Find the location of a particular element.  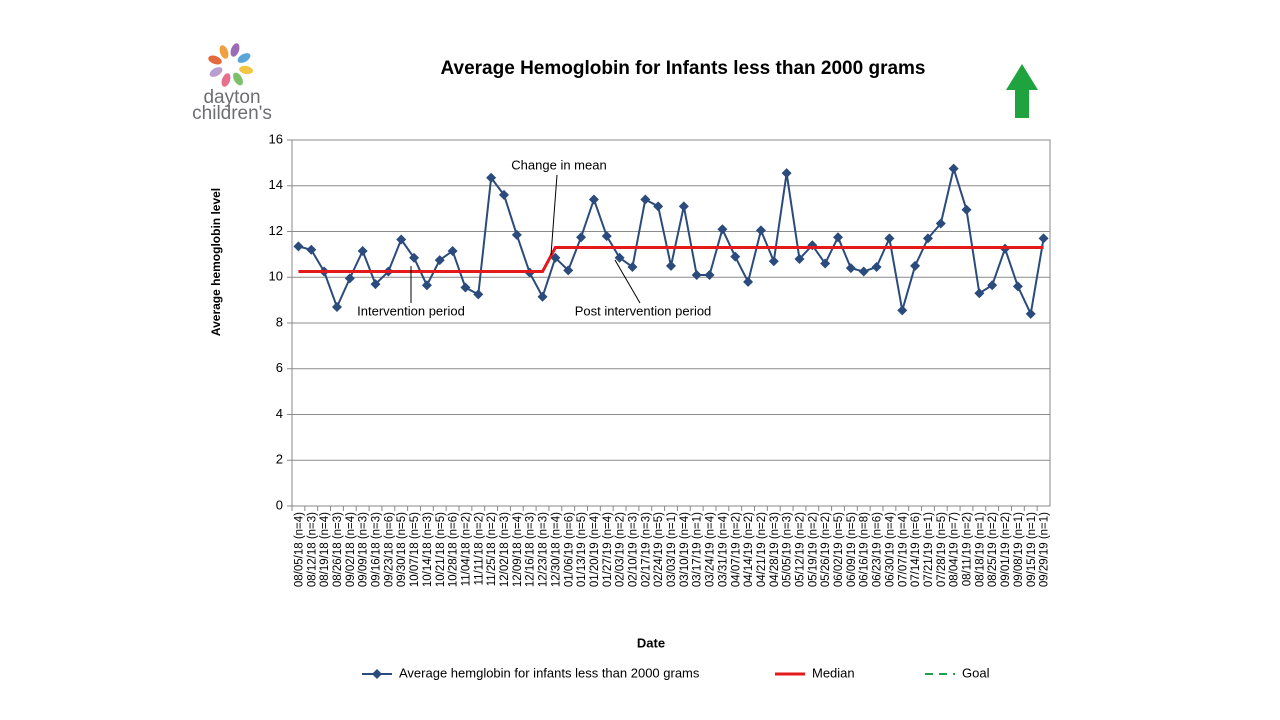

x-tick-label: 09/01/19 (n=2) is located at coordinates (1006, 549).